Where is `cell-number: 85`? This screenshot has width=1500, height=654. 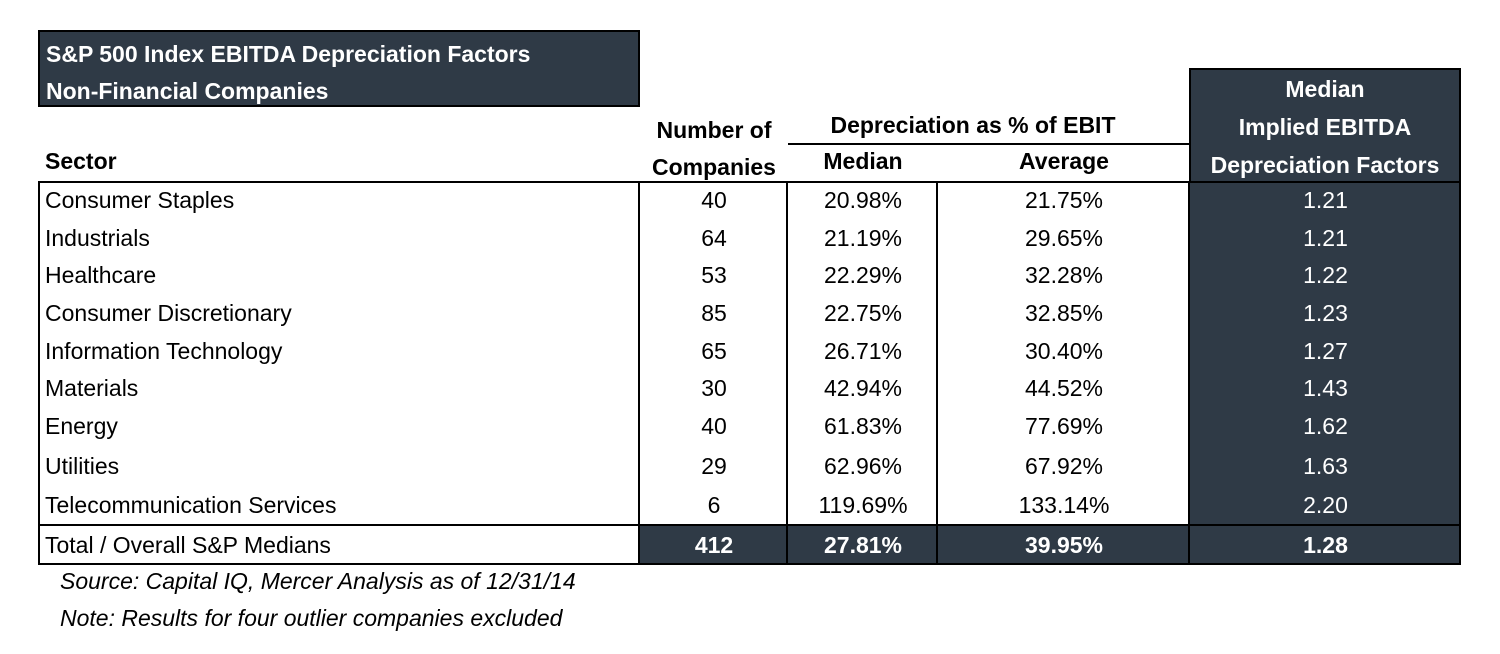 cell-number: 85 is located at coordinates (714, 313).